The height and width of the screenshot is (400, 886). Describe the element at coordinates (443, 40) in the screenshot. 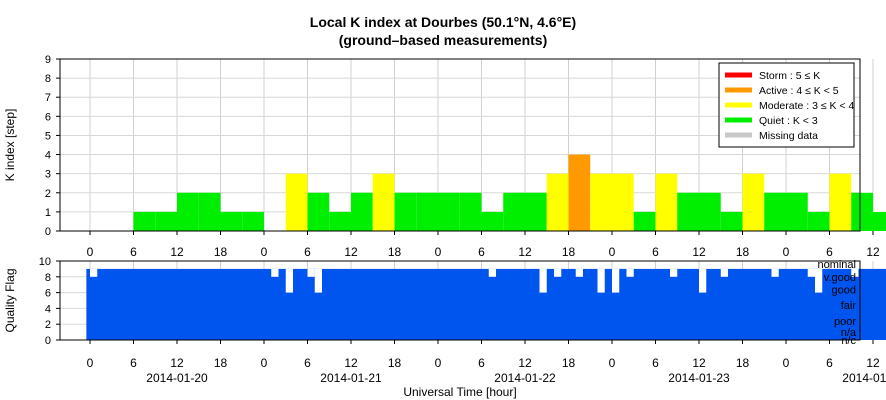

I see `chart-subtitle: (ground–based measurements)` at that location.